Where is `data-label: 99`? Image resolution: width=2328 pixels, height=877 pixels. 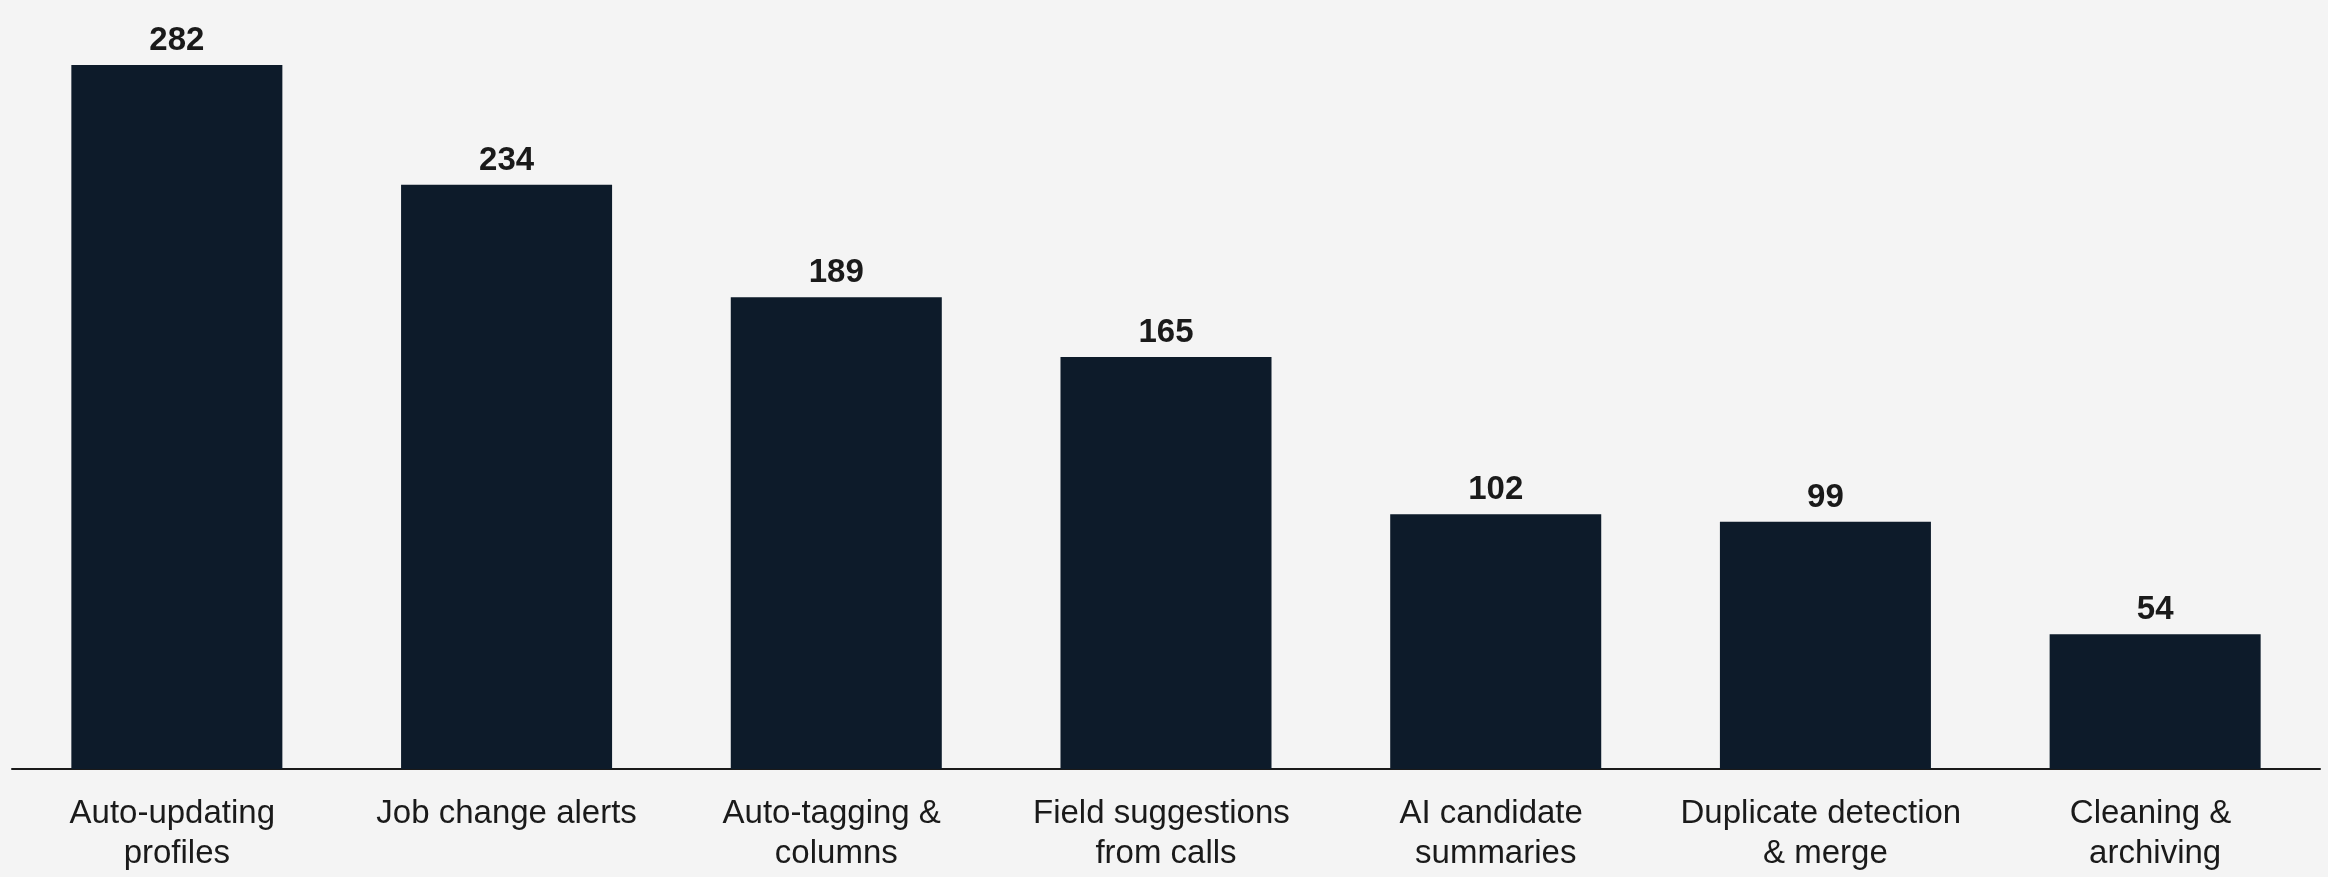 data-label: 99 is located at coordinates (1825, 495).